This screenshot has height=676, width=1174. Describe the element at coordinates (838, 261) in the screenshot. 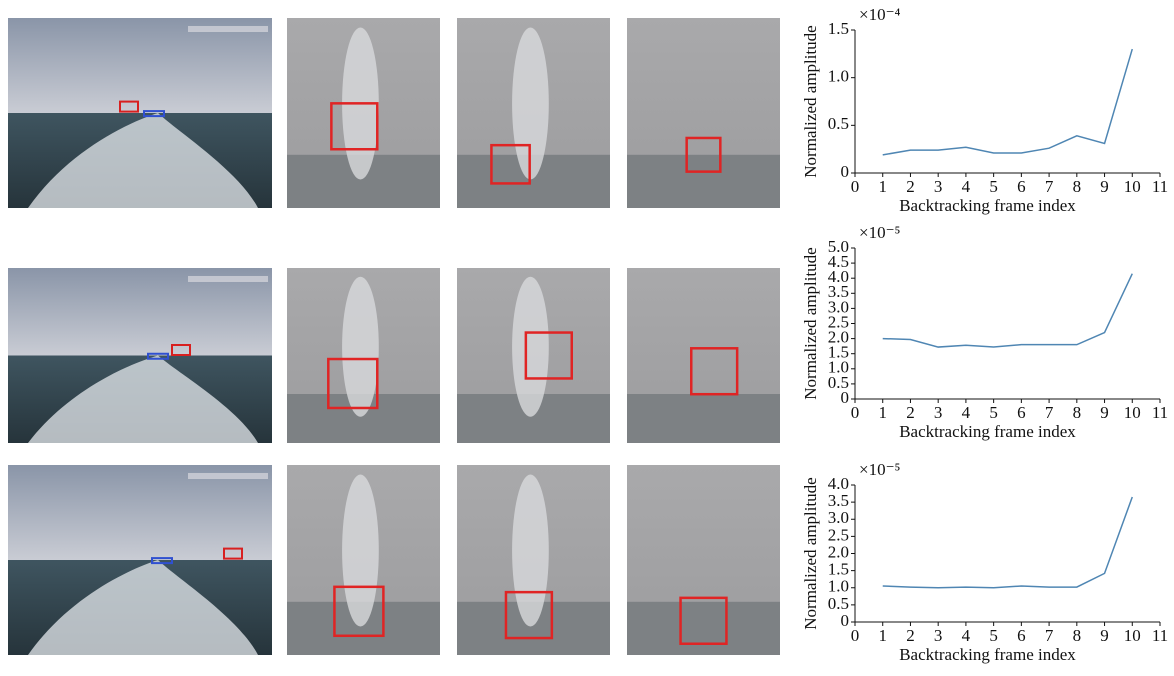

I see `y-tick-label: 4.5` at that location.